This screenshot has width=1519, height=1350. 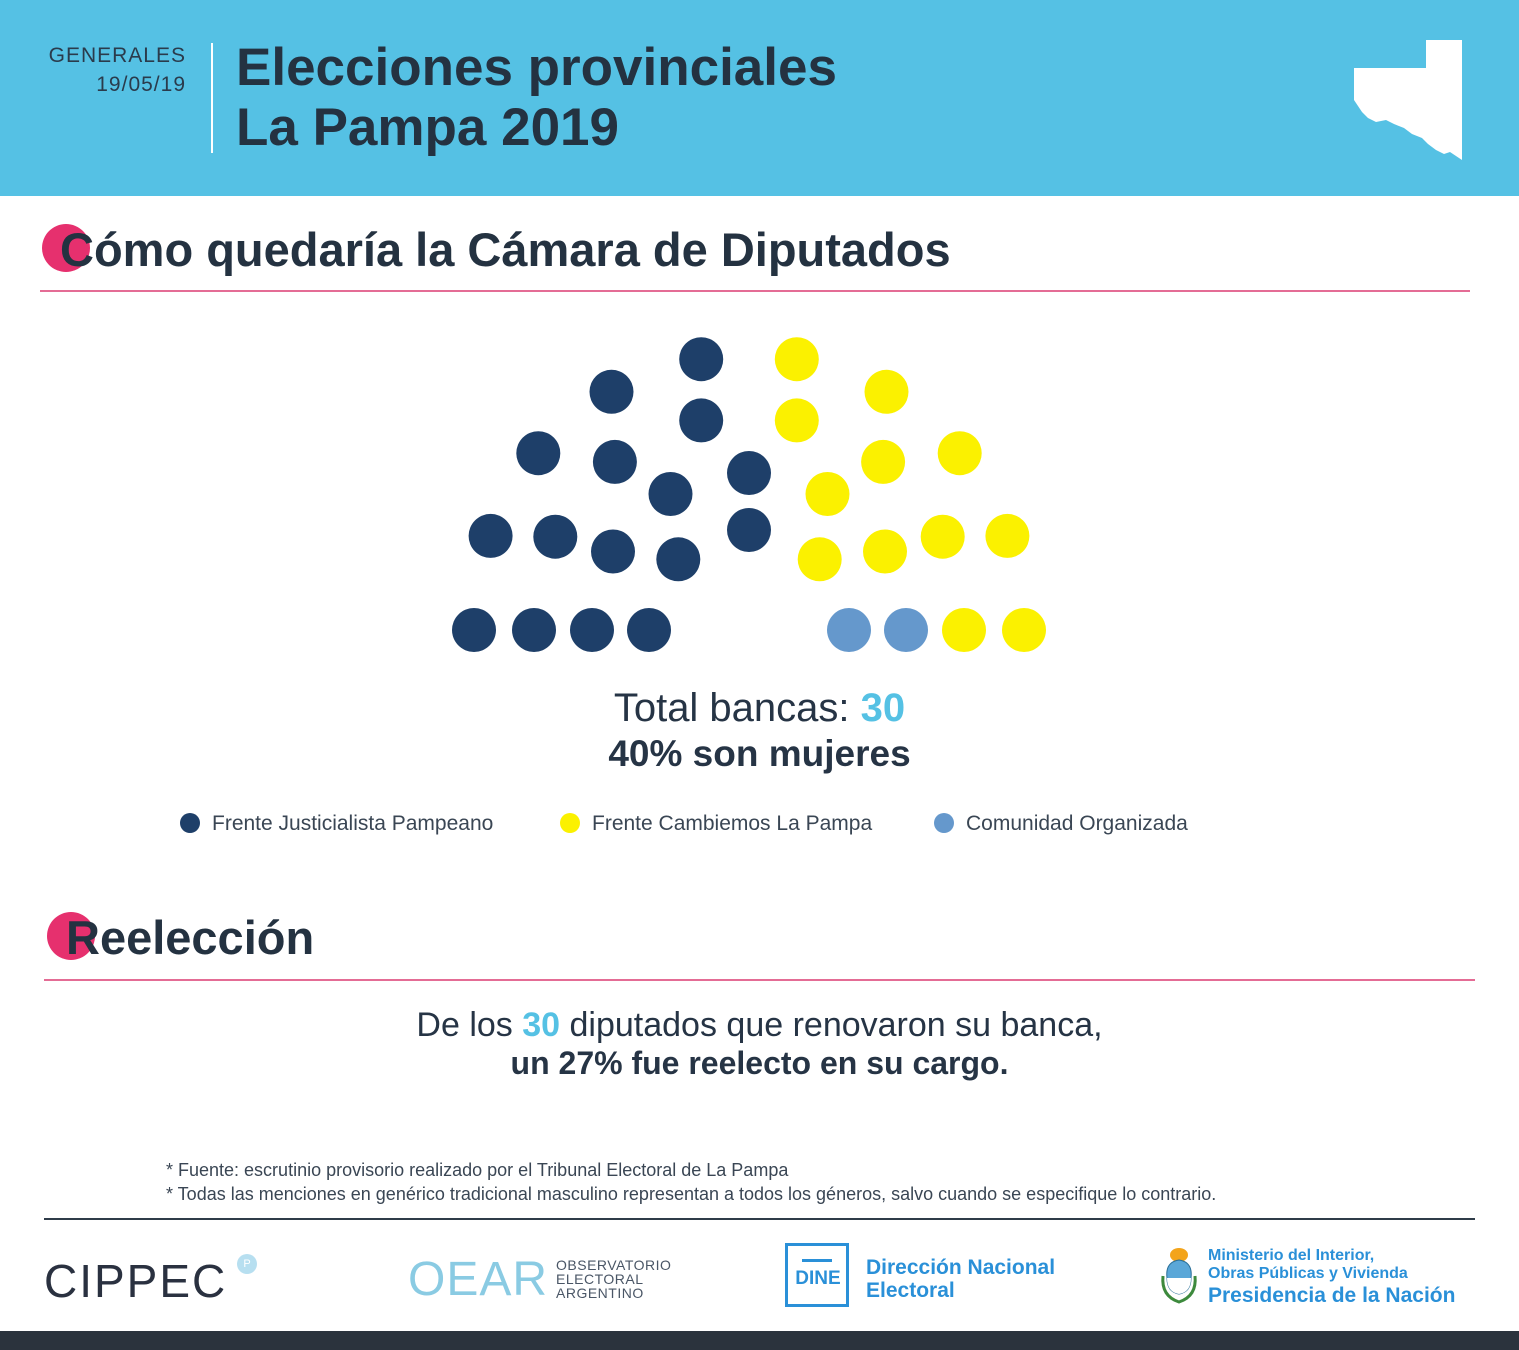 What do you see at coordinates (732, 823) in the screenshot?
I see `legend-label-fcp: Frente Cambiemos La Pampa` at bounding box center [732, 823].